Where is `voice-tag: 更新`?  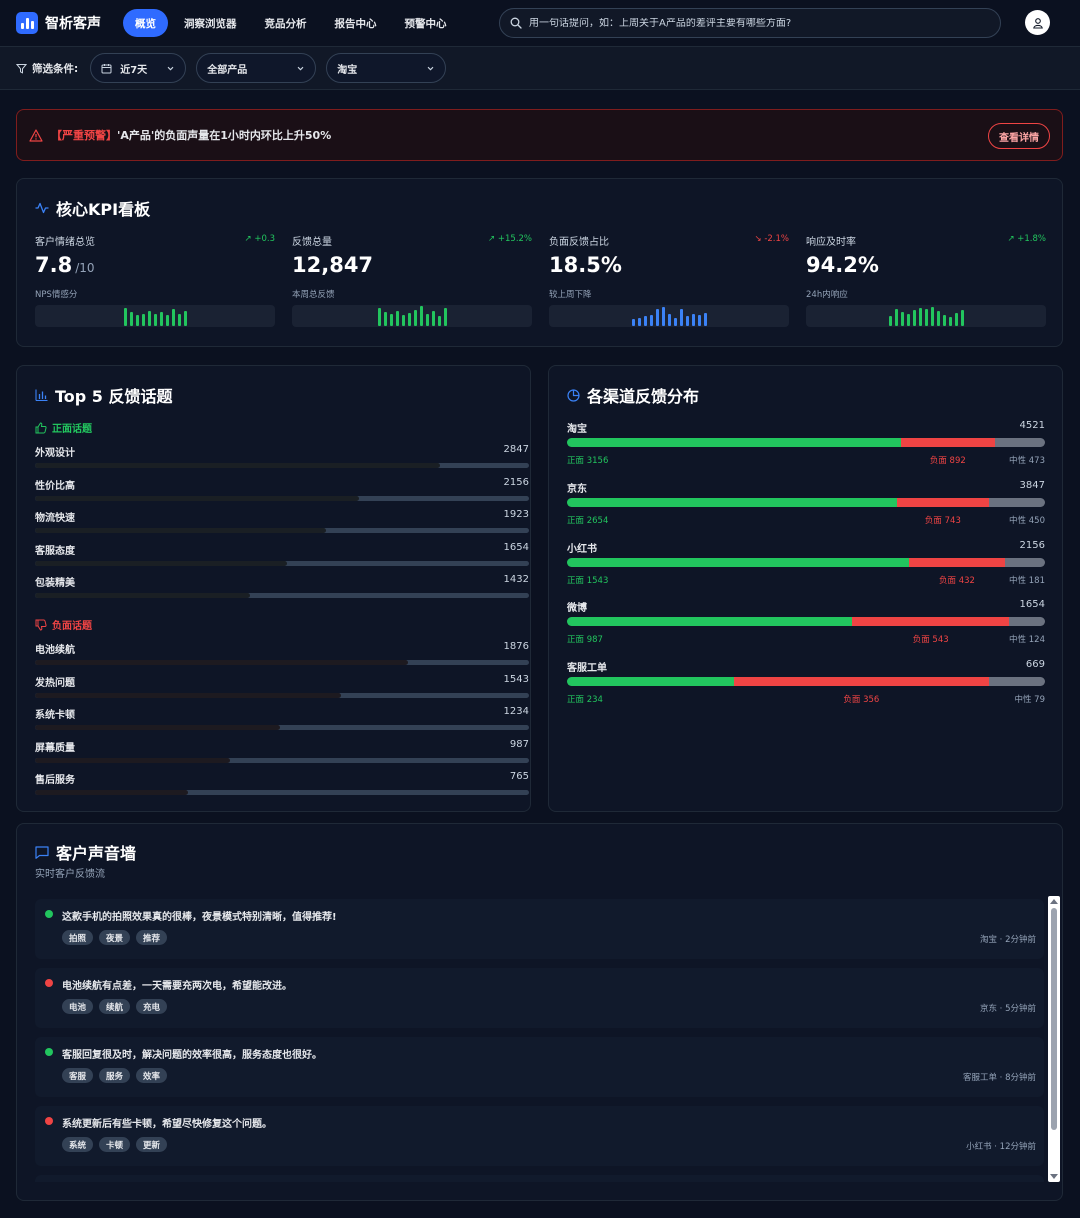
voice-tag: 更新 is located at coordinates (152, 1144).